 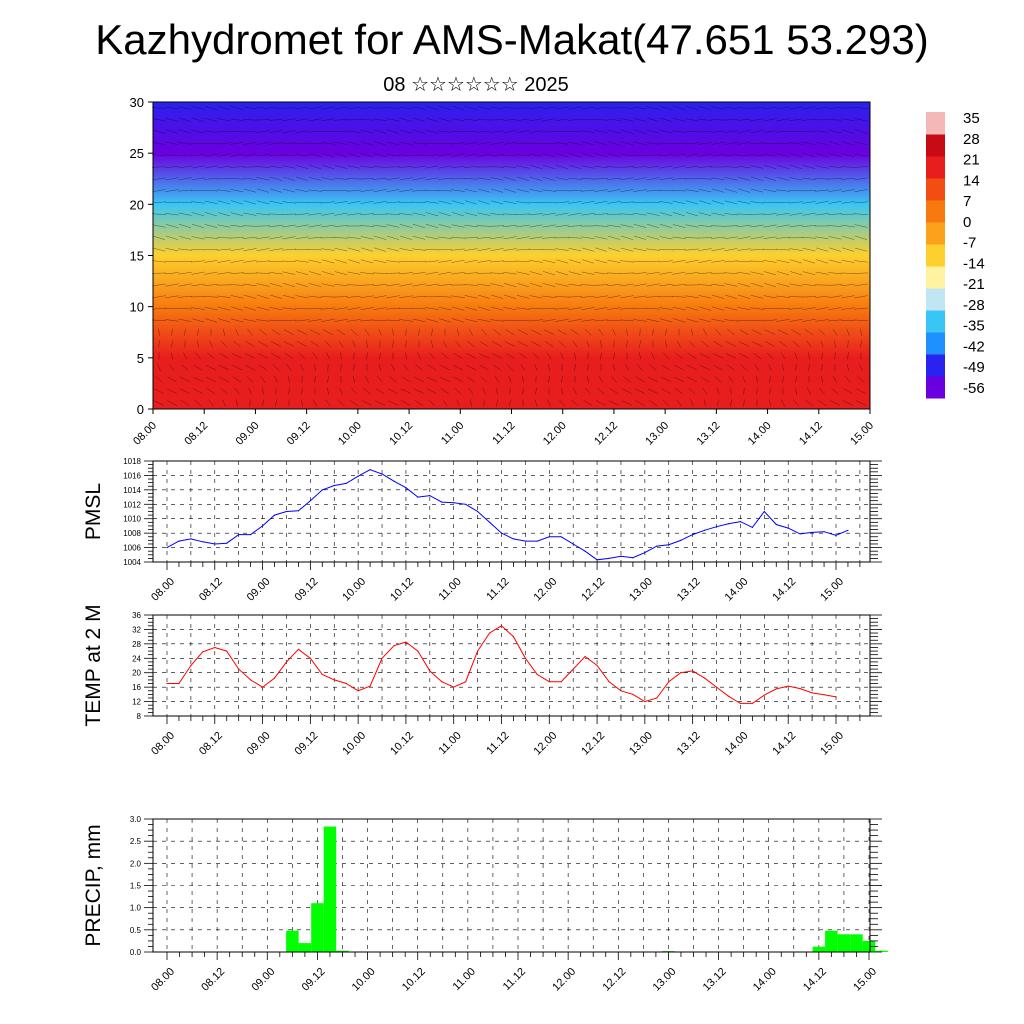 What do you see at coordinates (641, 590) in the screenshot?
I see `x-tick-label: 13.00` at bounding box center [641, 590].